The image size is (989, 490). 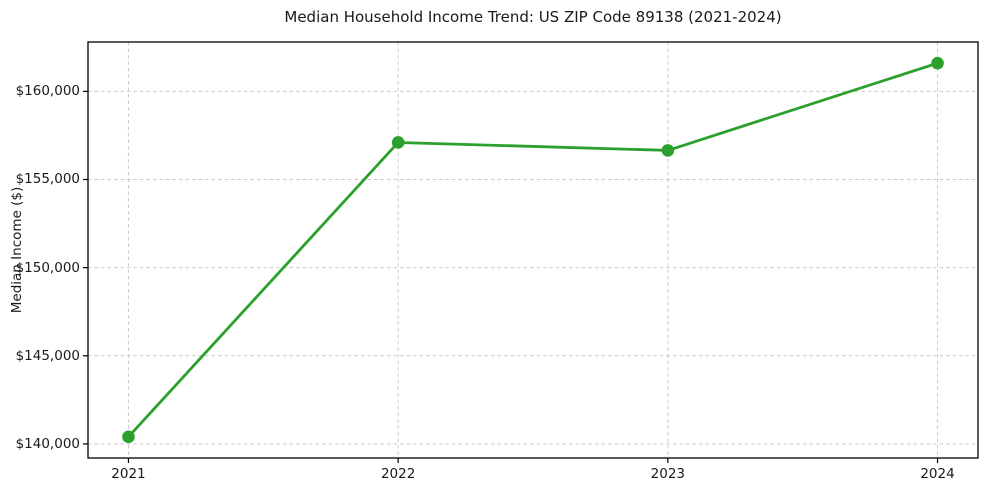 I want to click on y-tick-label: $145,000, so click(x=47, y=355).